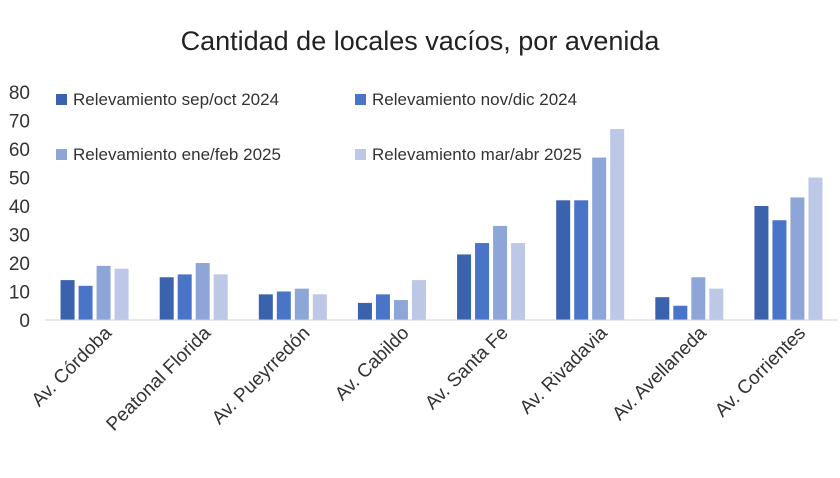  I want to click on legend-label: Relevamiento sep/oct 2024, so click(176, 99).